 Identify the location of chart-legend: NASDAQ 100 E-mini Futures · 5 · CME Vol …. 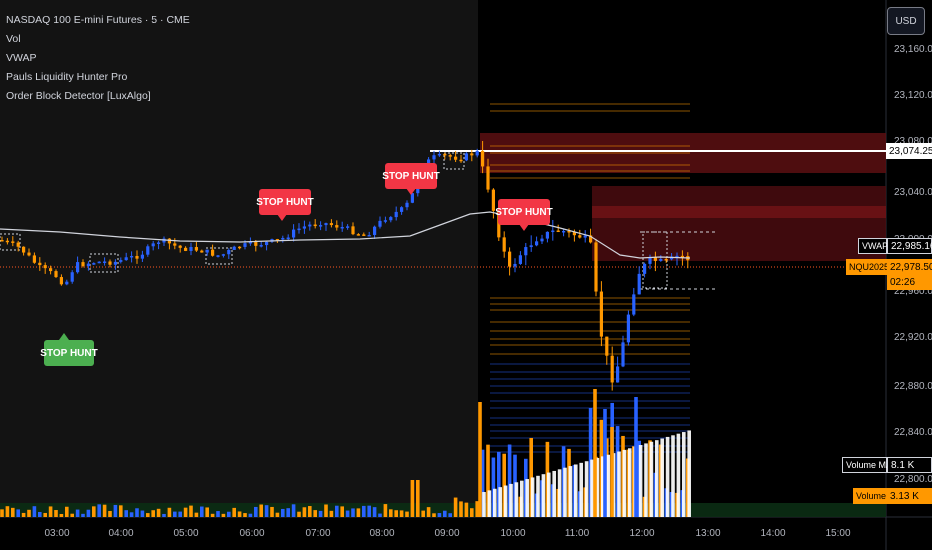
(98, 58).